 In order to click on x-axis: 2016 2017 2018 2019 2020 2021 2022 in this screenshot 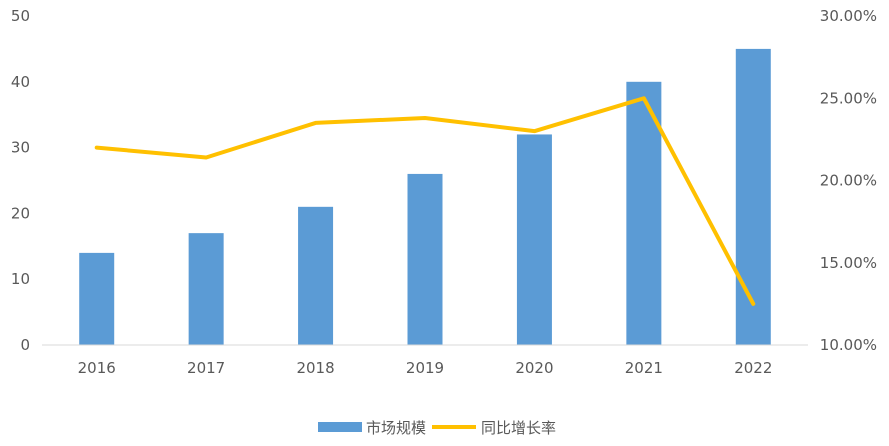, I will do `click(425, 368)`.